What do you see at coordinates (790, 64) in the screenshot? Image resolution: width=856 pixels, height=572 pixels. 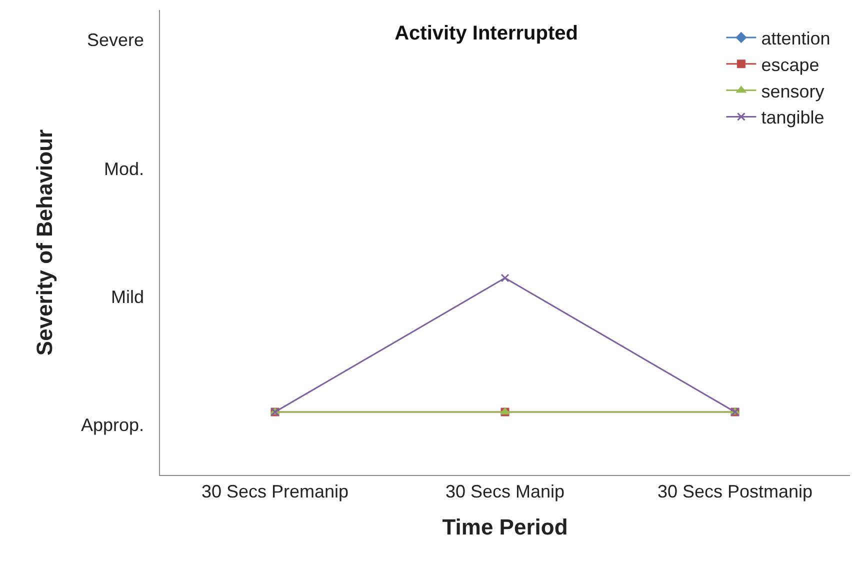 I see `legend-label: escape` at bounding box center [790, 64].